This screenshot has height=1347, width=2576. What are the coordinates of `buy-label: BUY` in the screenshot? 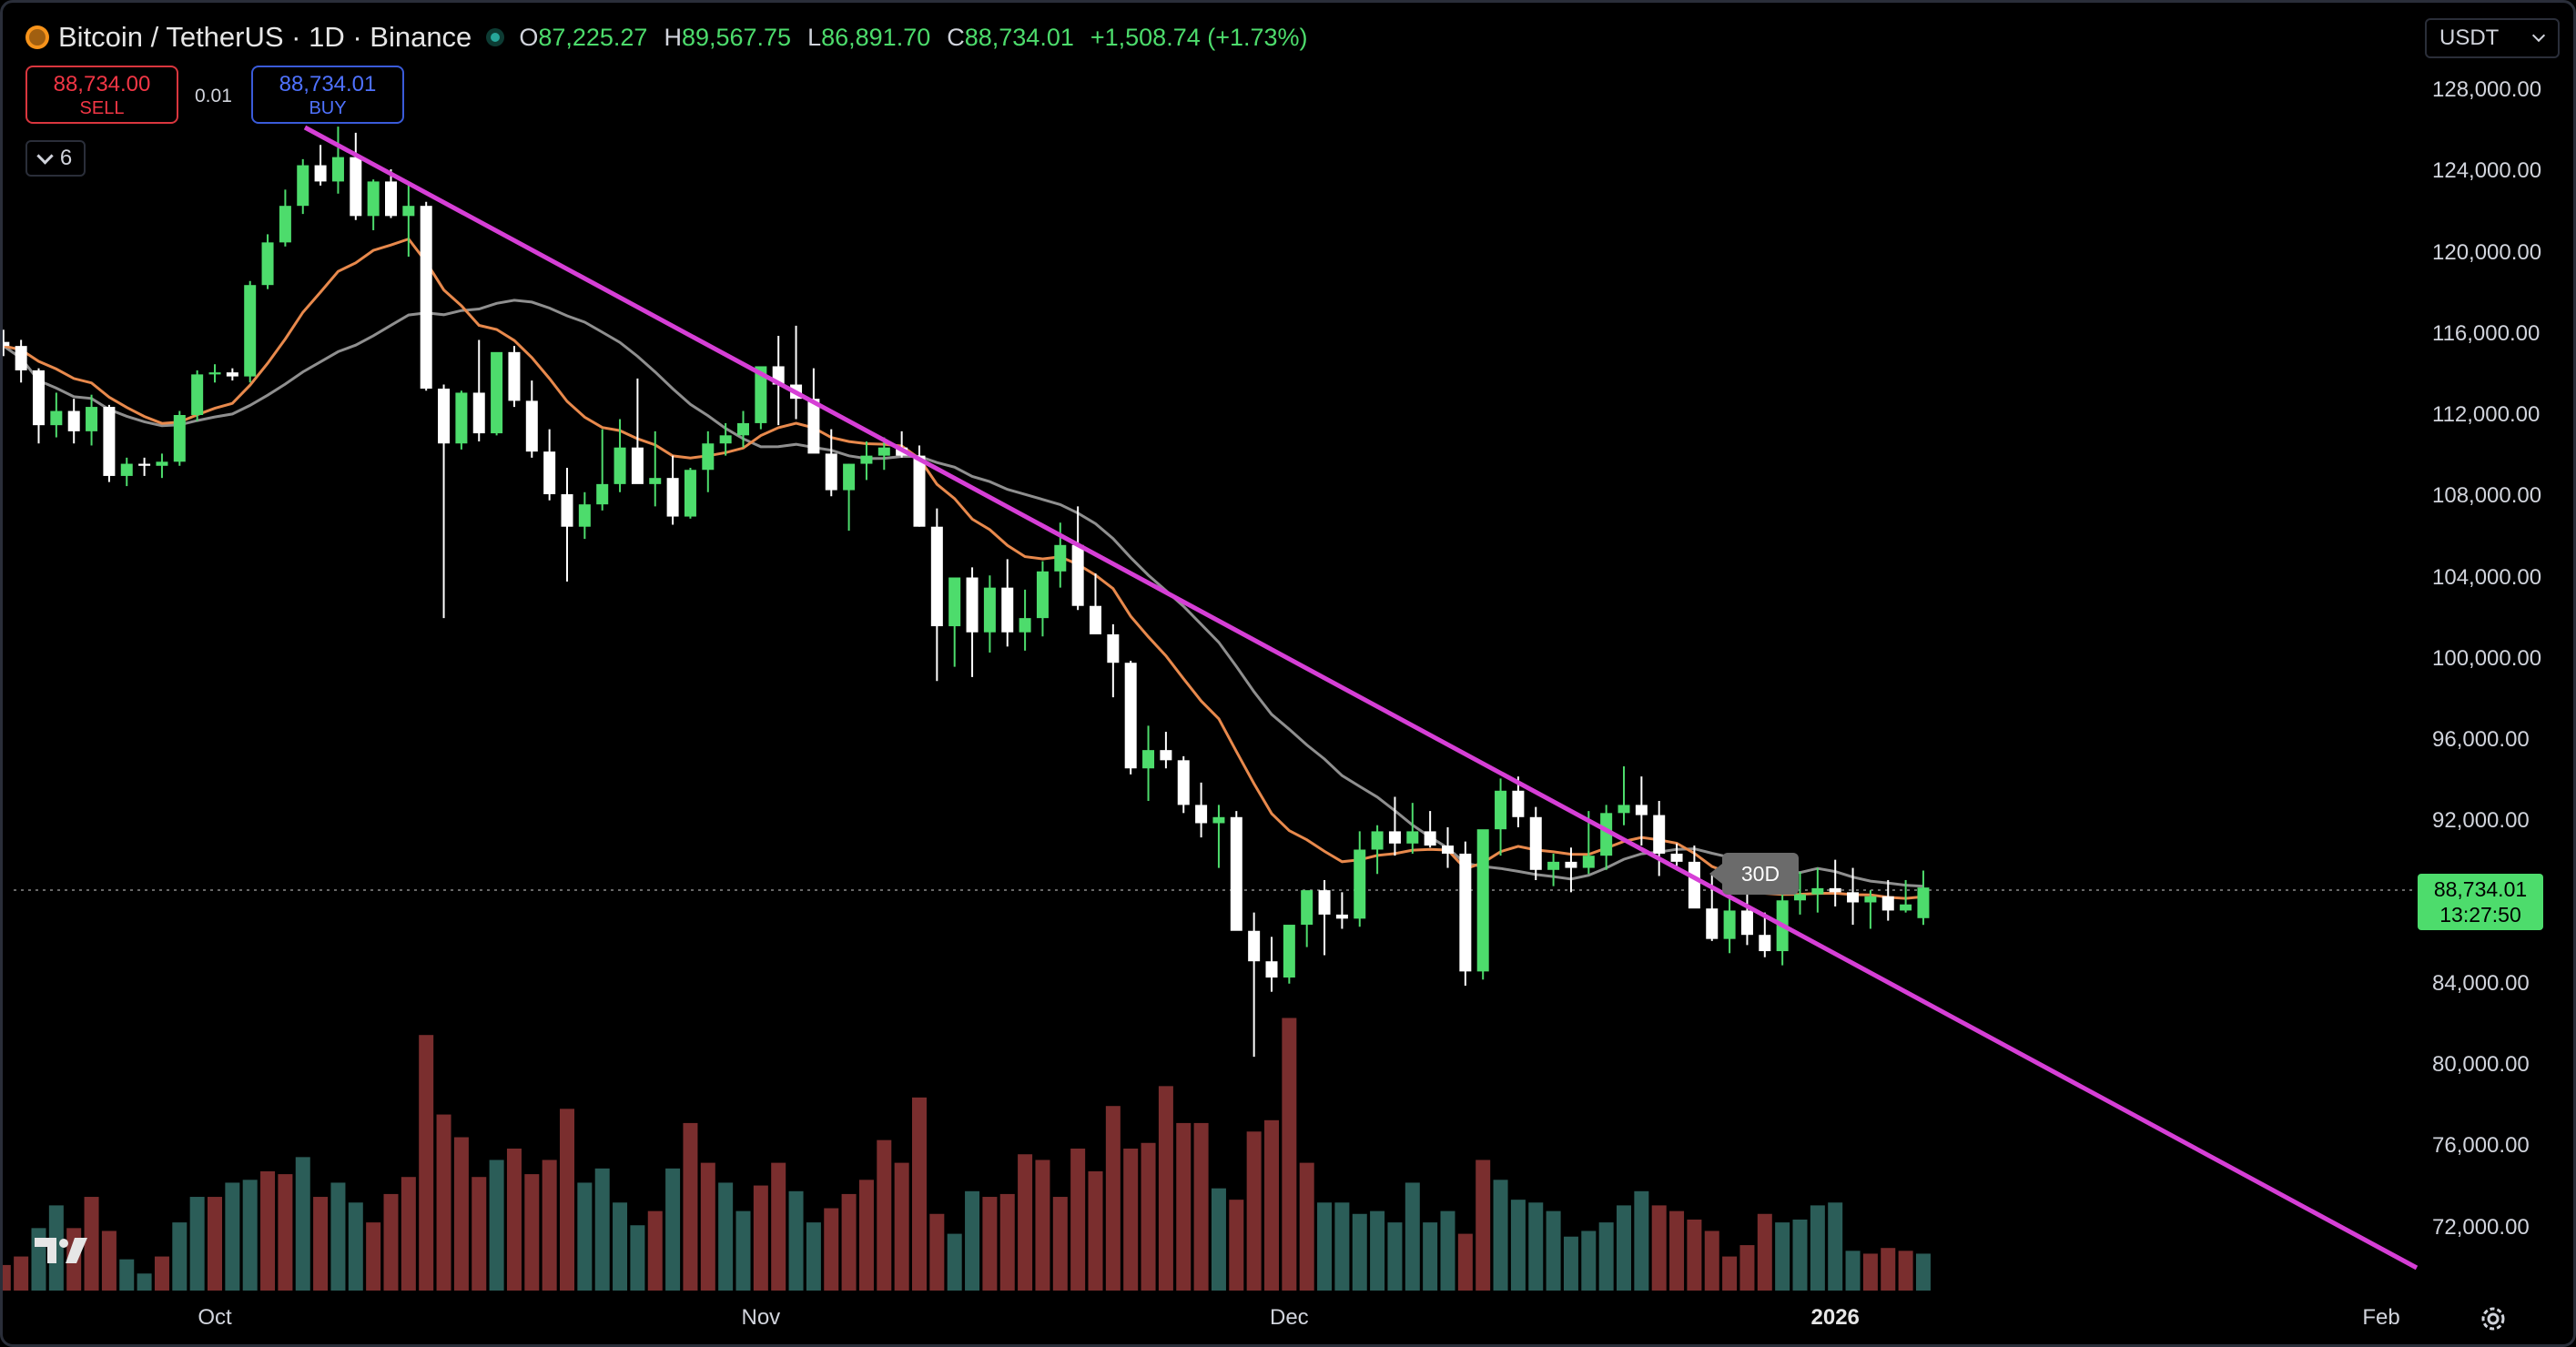 It's located at (328, 108).